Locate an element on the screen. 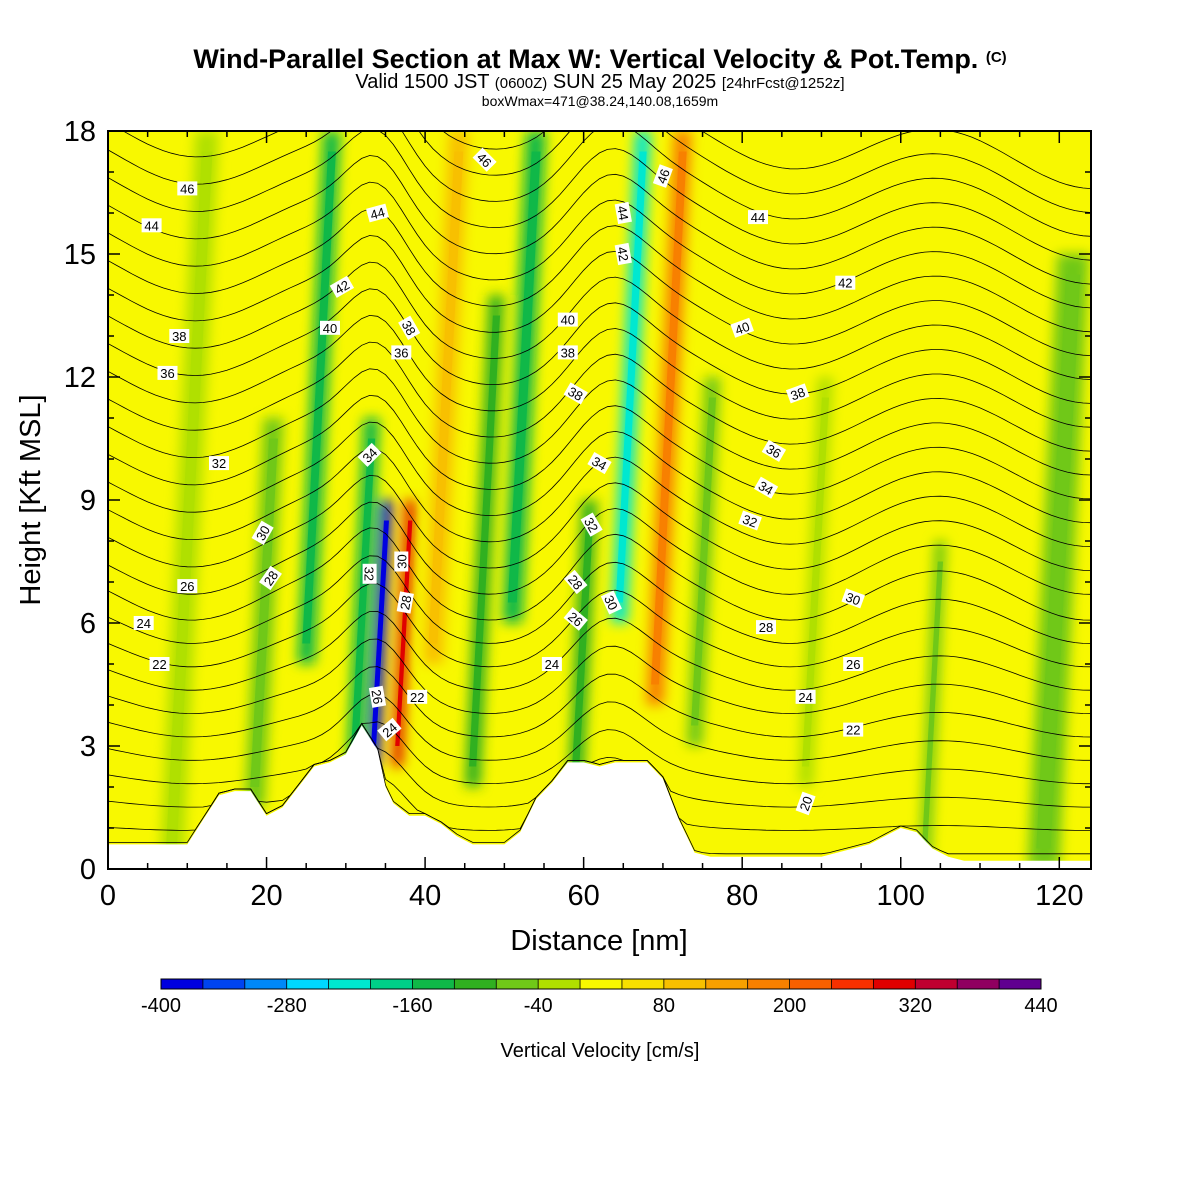 The height and width of the screenshot is (1200, 1200). contour-label: 34 is located at coordinates (599, 463).